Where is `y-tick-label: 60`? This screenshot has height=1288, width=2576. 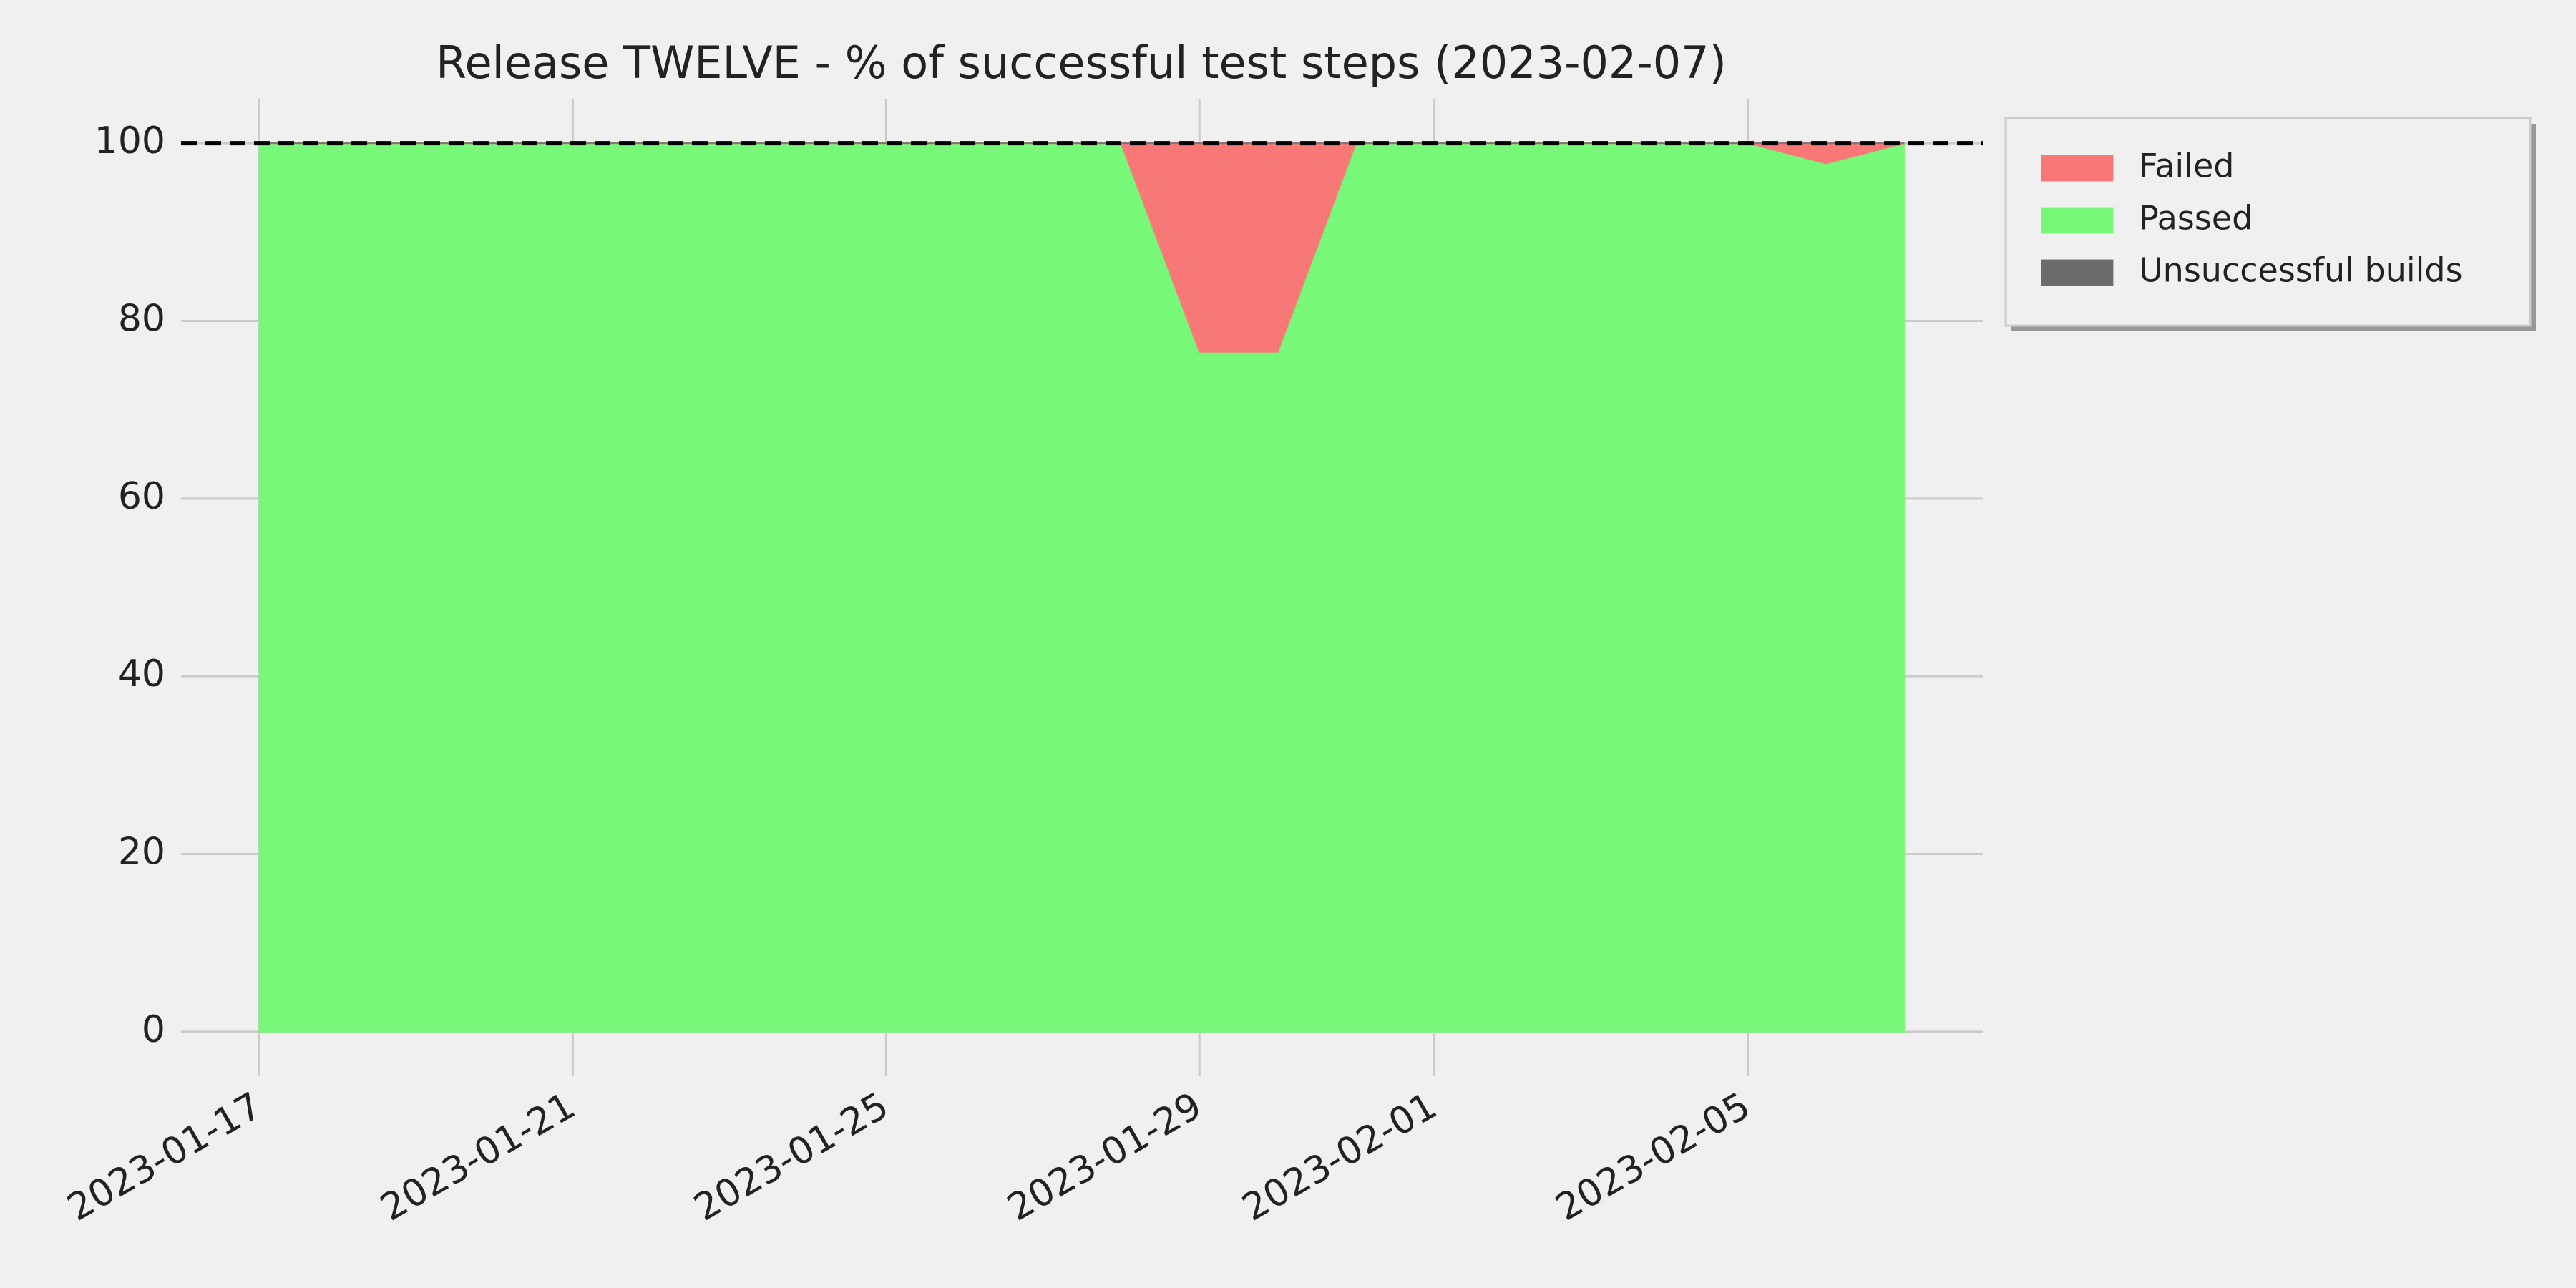
y-tick-label: 60 is located at coordinates (141, 496).